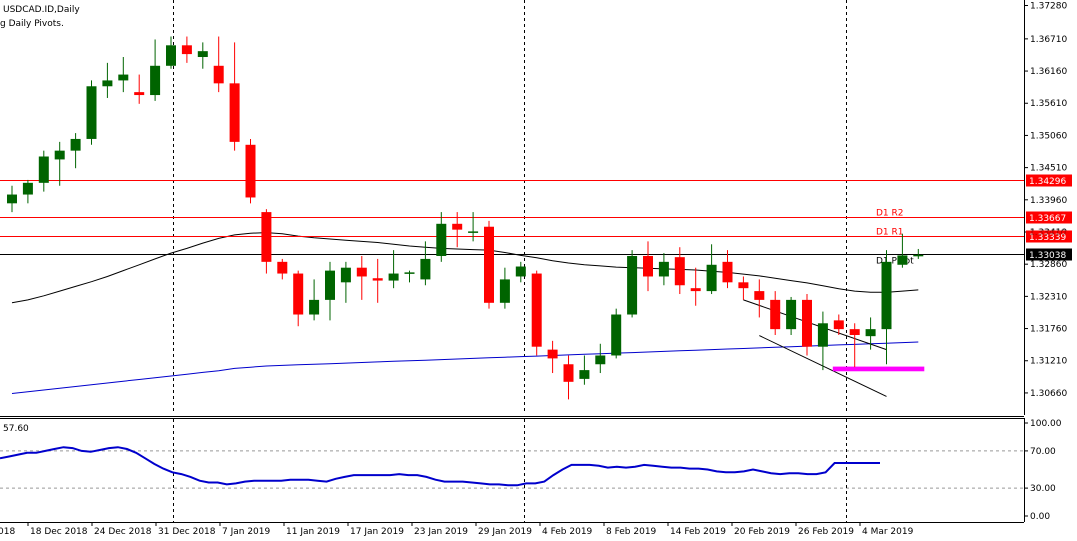  I want to click on time-tick-label: 20 Feb 2019, so click(762, 532).